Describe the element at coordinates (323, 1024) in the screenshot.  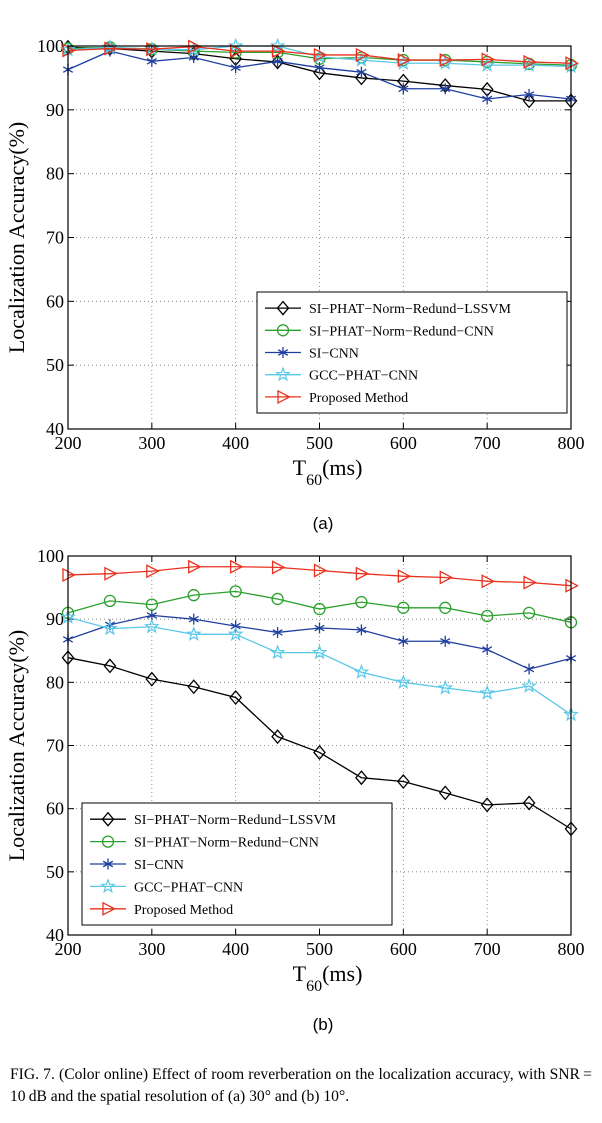
I see `panel-label-b: (b)` at that location.